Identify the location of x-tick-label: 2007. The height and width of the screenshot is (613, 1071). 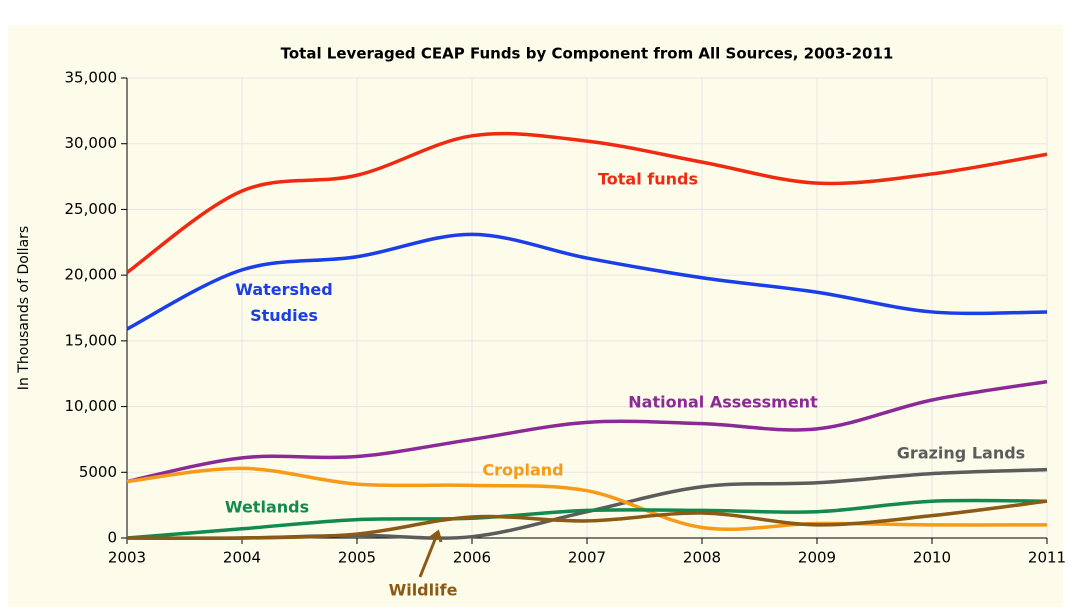
(587, 558).